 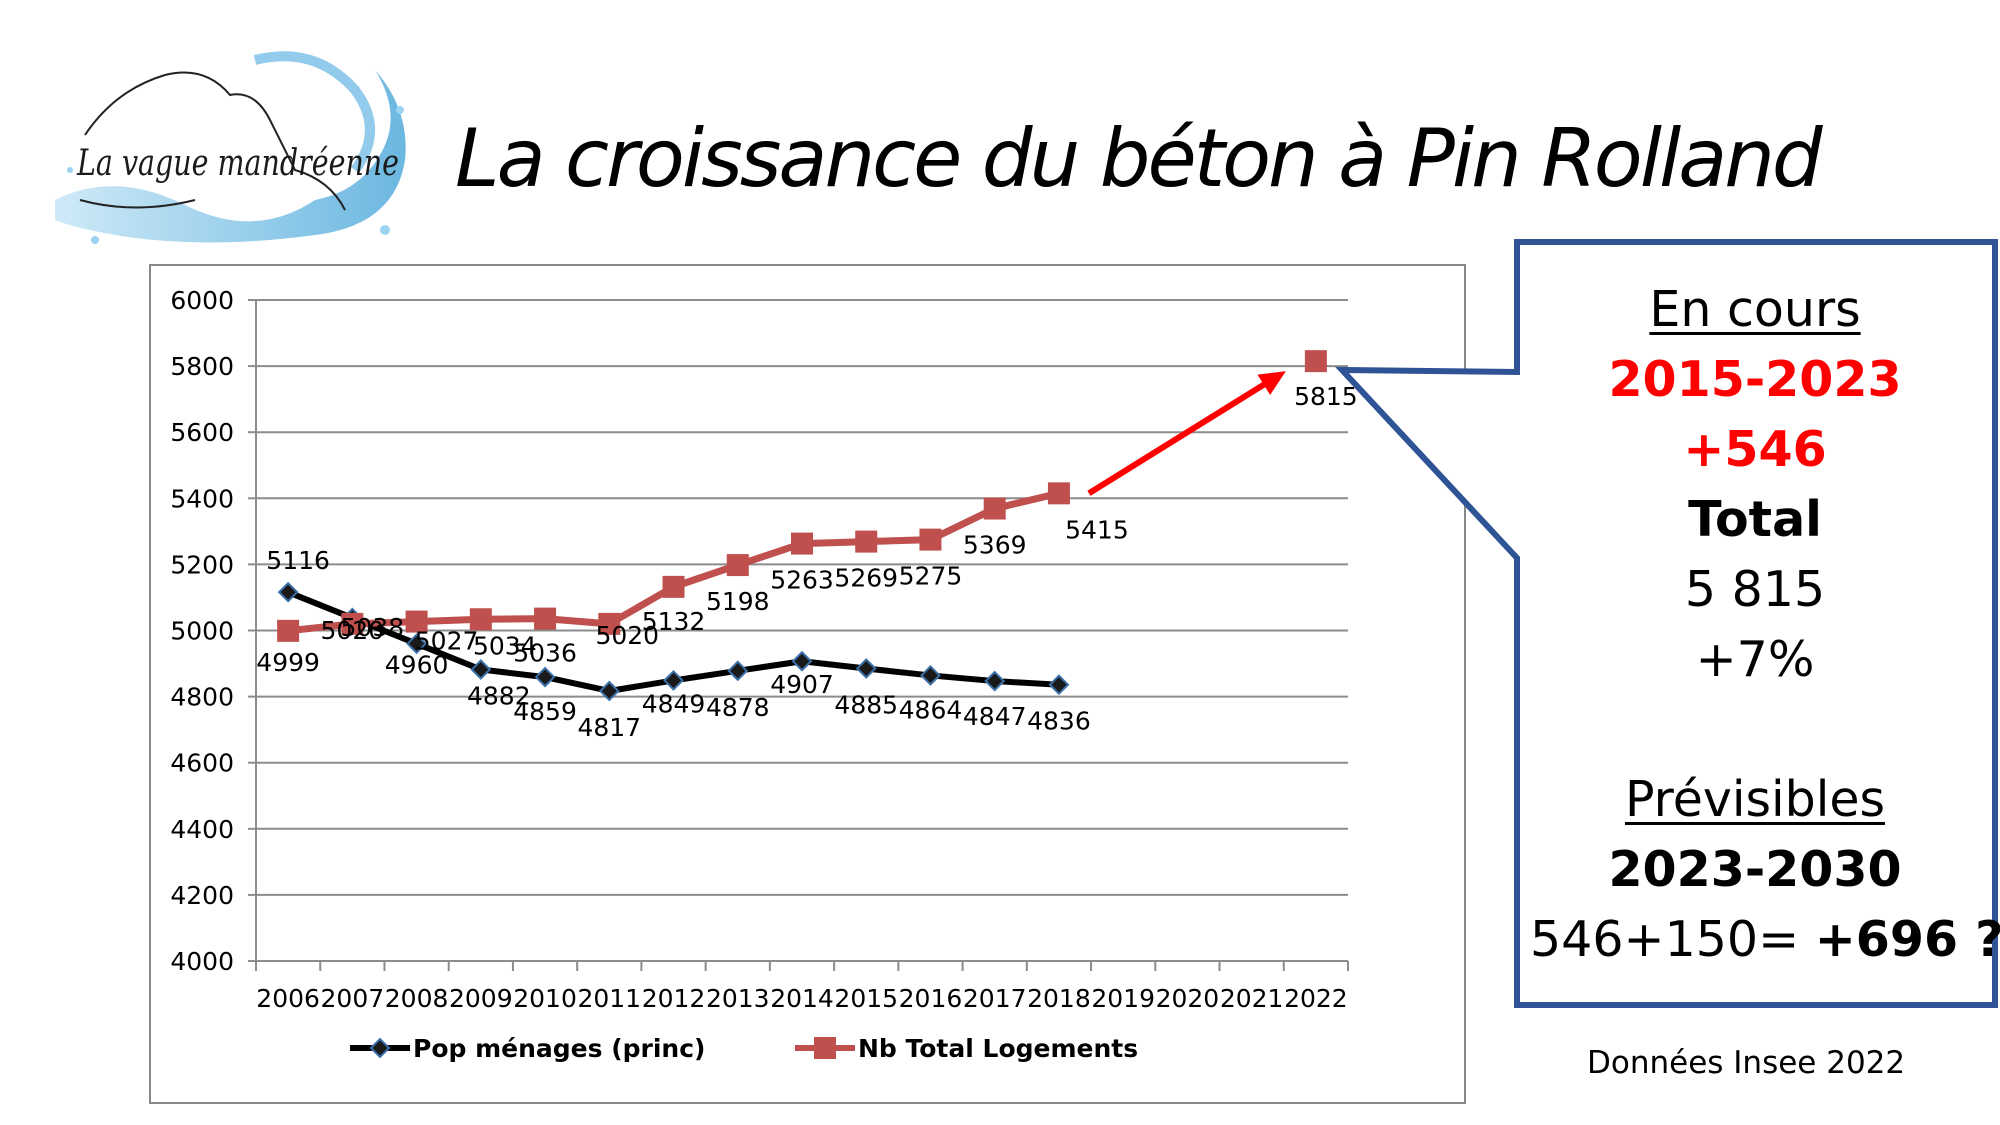 What do you see at coordinates (998, 1048) in the screenshot?
I see `legend-label: Nb Total Logements` at bounding box center [998, 1048].